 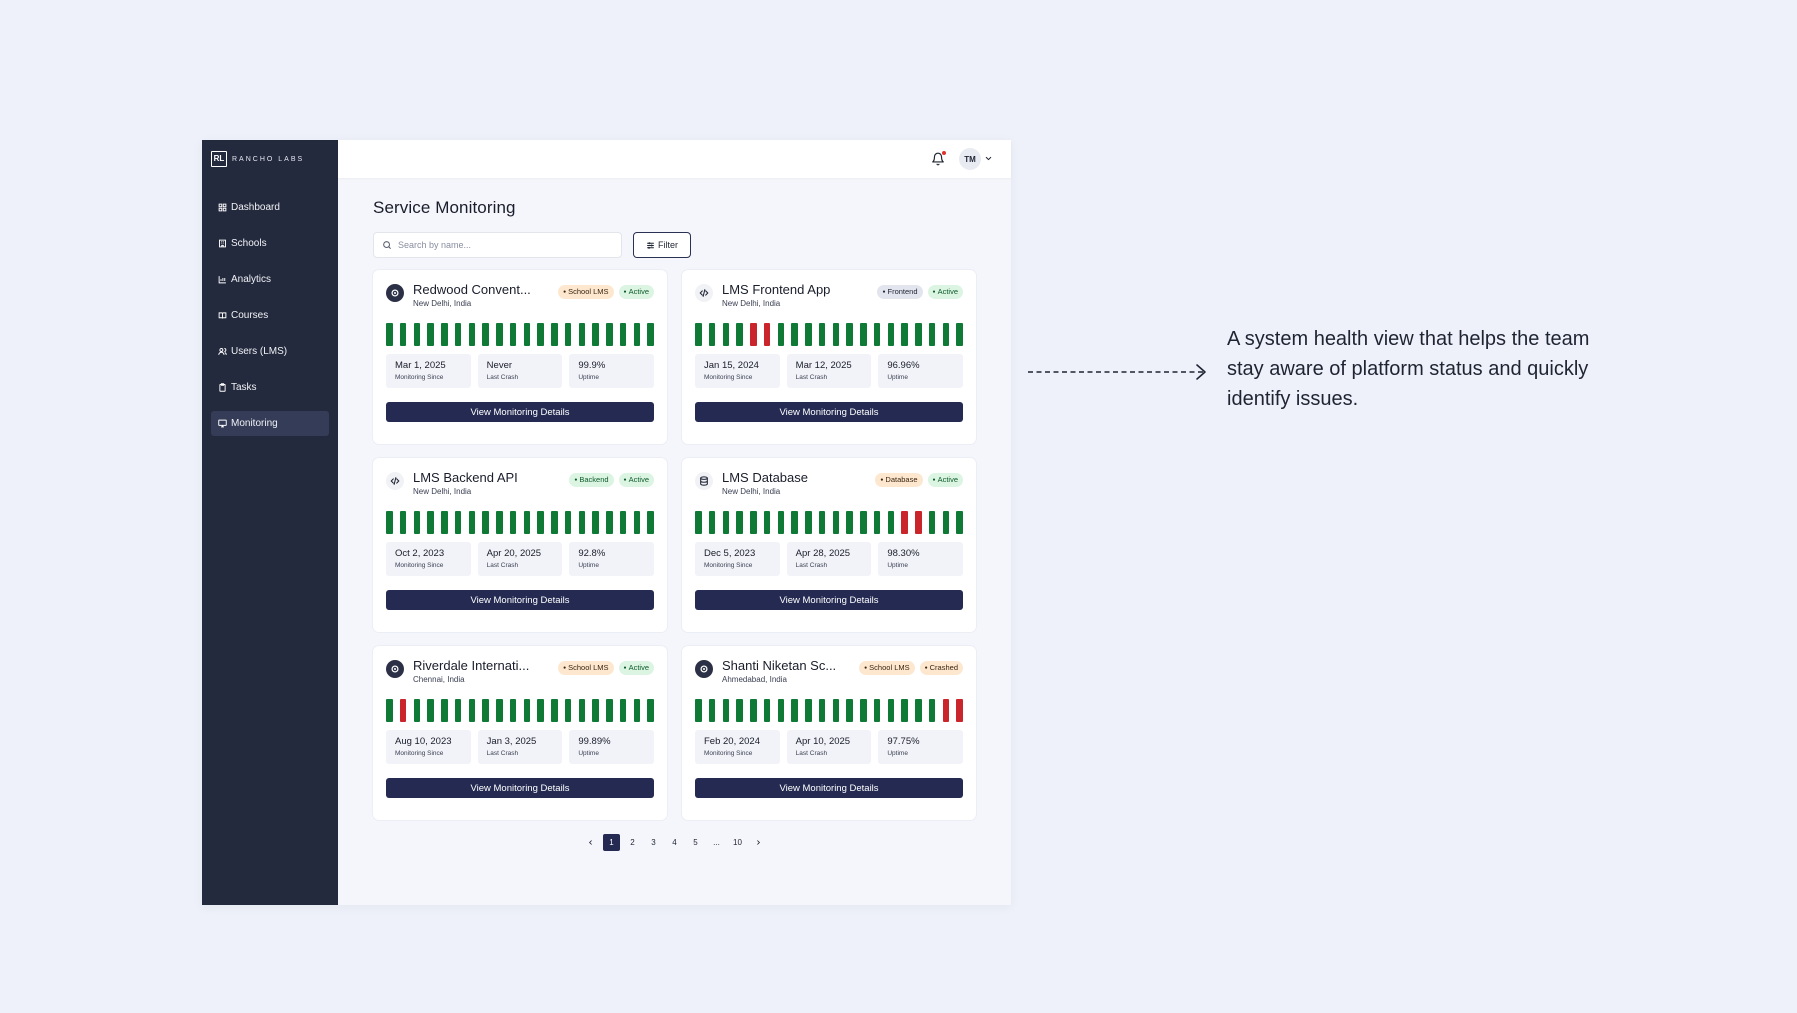 I want to click on last-crash-value: Jan 3, 2025, so click(x=511, y=741).